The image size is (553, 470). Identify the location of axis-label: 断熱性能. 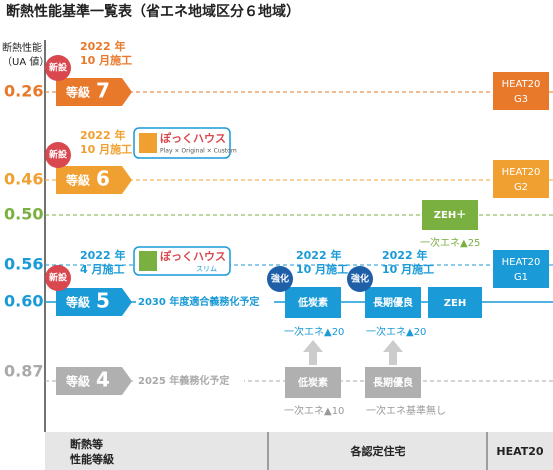
(22, 47).